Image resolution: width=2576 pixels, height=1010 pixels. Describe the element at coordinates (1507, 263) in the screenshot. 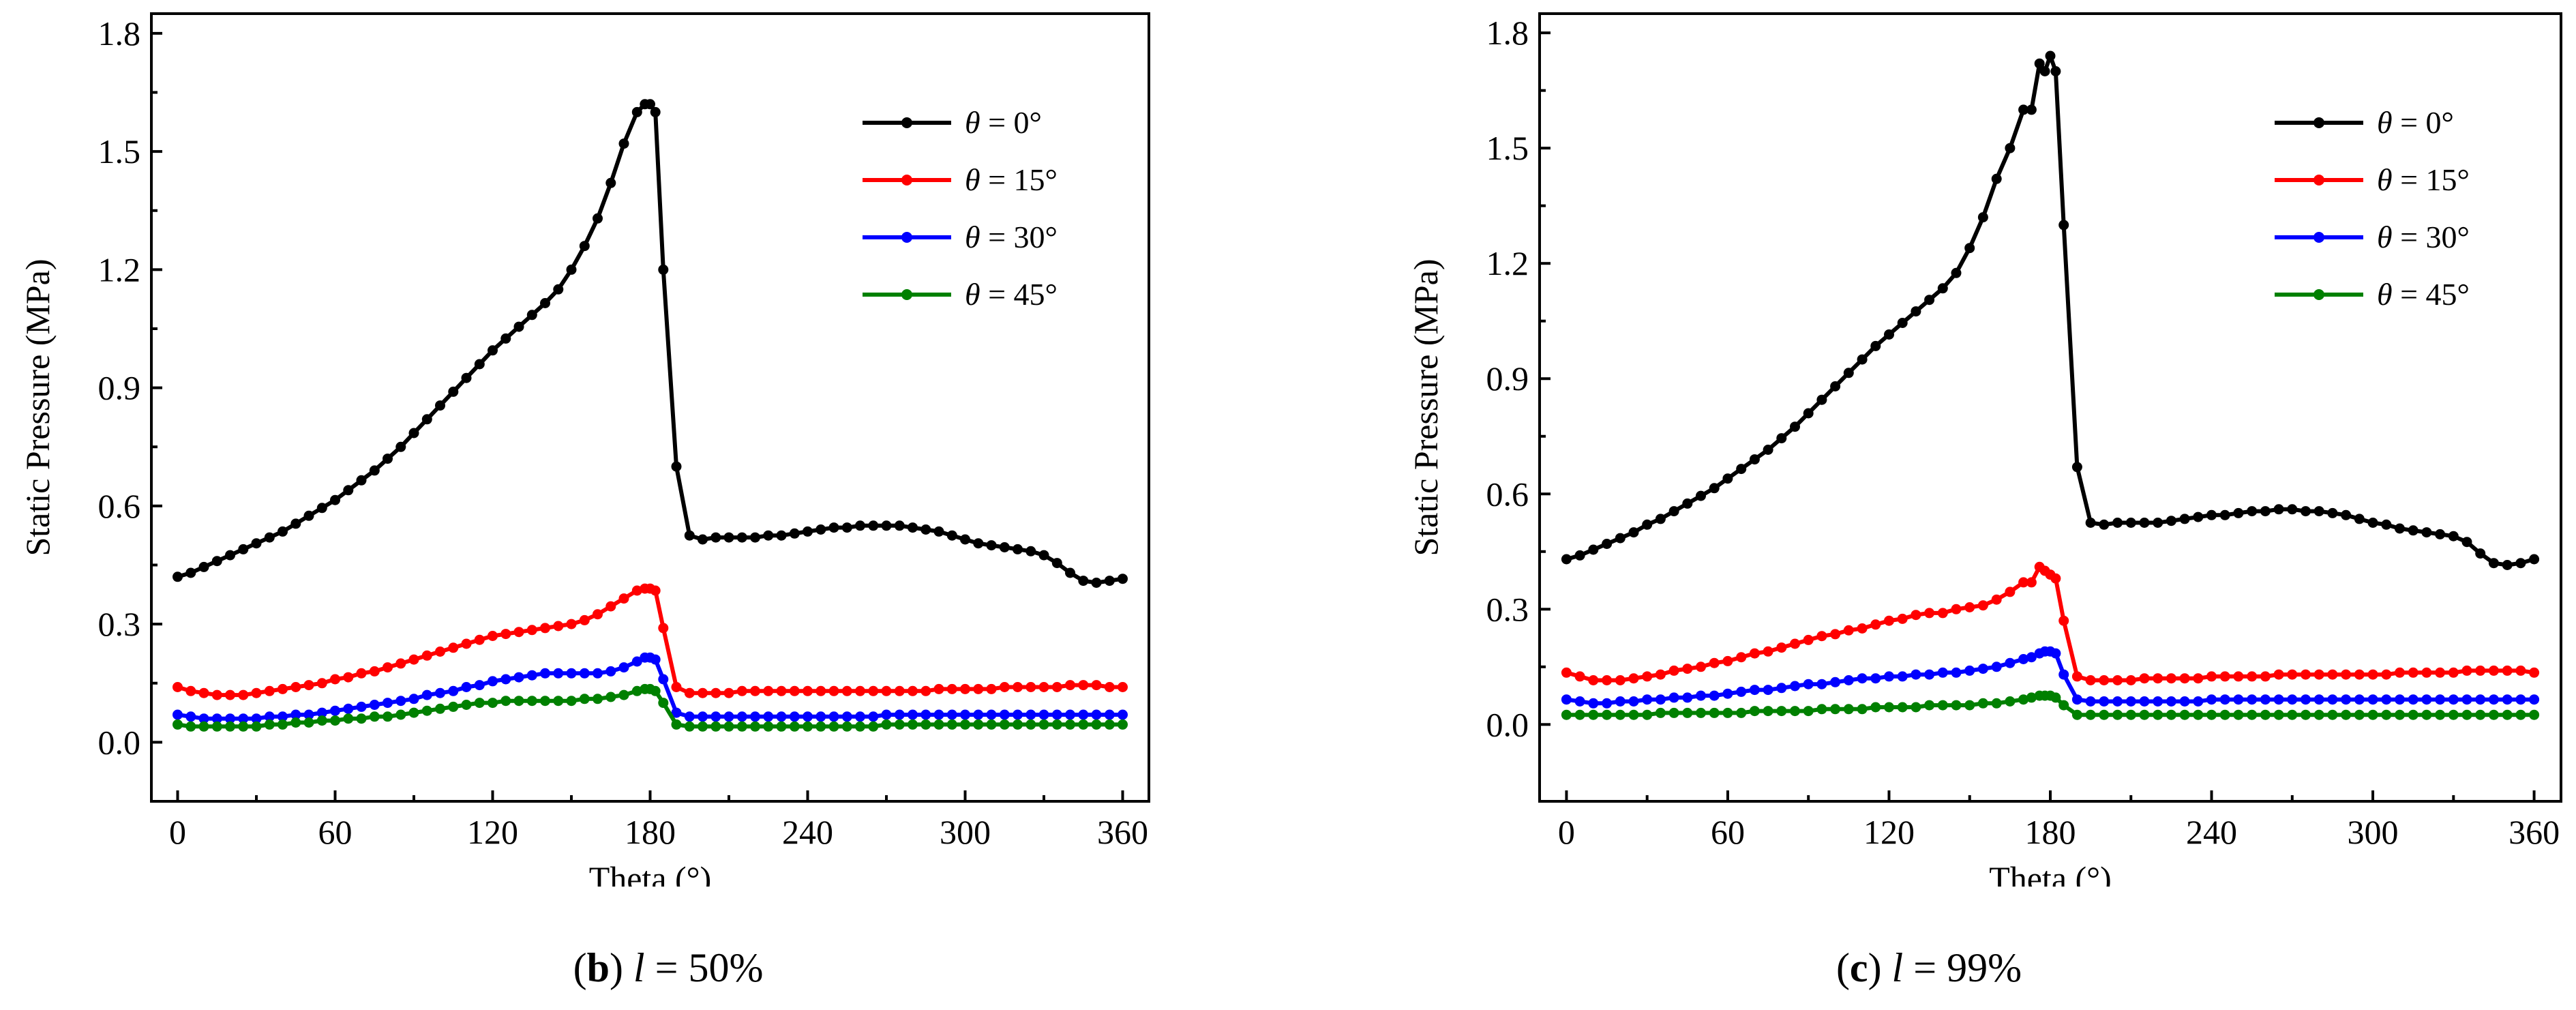

I see `y-tick-label: 1.2` at that location.